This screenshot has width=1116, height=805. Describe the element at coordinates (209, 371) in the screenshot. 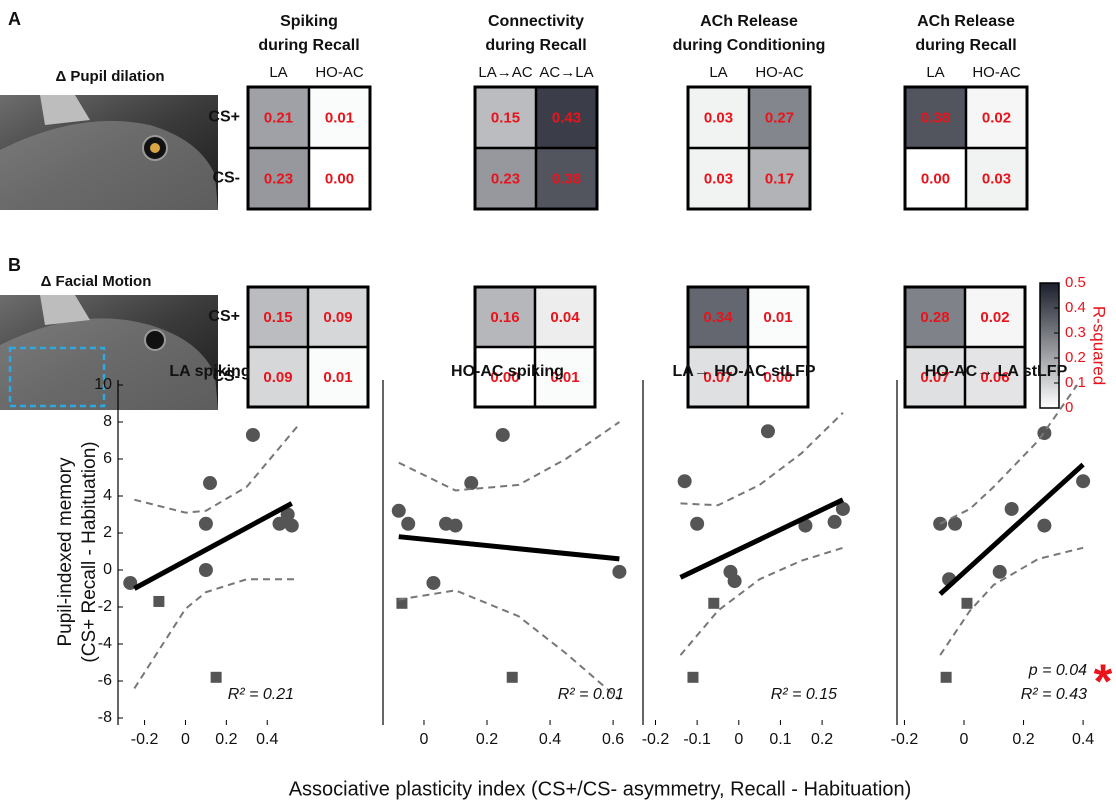

I see `chart-title: LA spiking` at that location.